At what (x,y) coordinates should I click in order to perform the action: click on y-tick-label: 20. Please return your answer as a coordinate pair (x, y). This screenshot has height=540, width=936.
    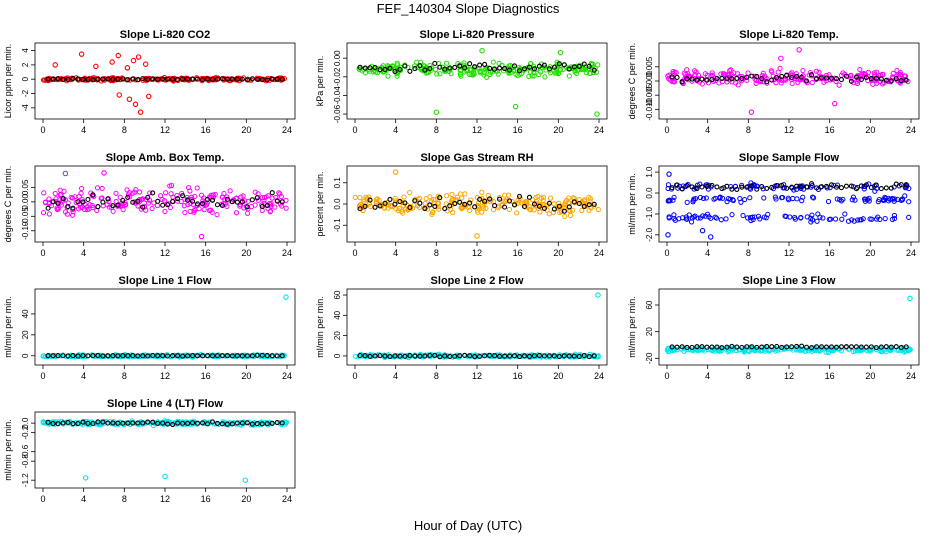
    Looking at the image, I should click on (649, 331).